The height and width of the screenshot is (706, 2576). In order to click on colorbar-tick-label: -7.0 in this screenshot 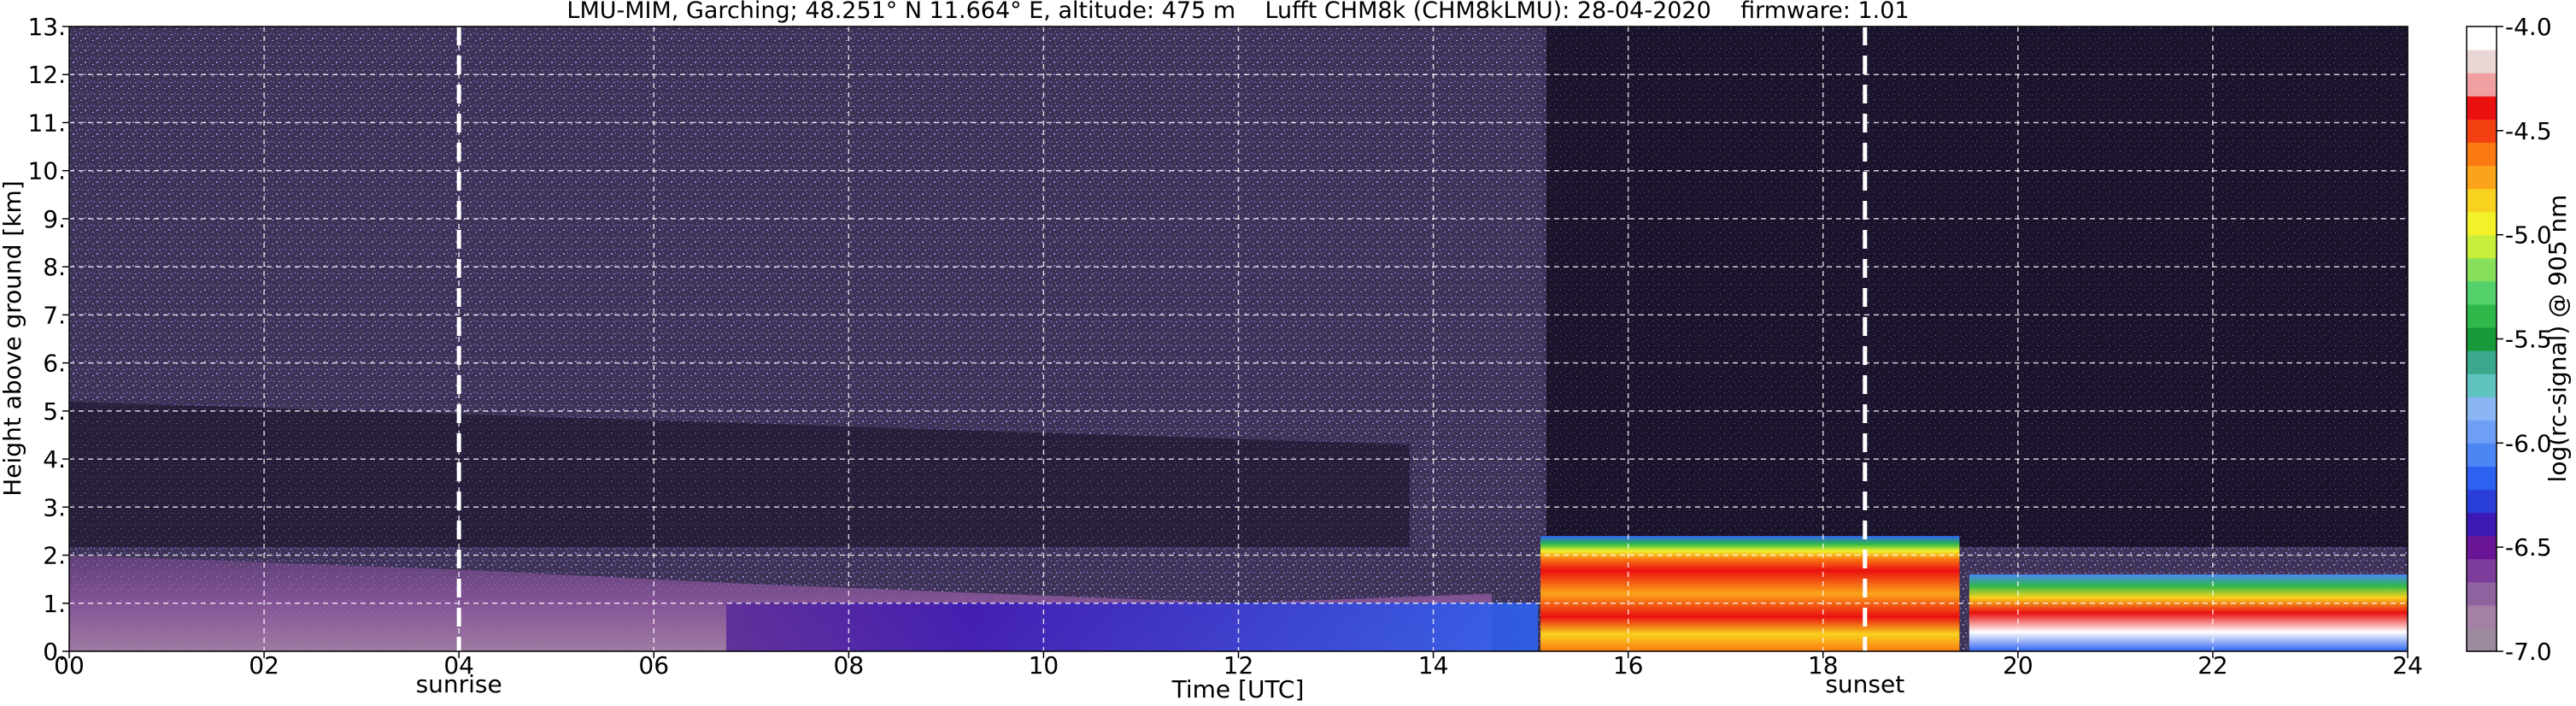, I will do `click(2528, 652)`.